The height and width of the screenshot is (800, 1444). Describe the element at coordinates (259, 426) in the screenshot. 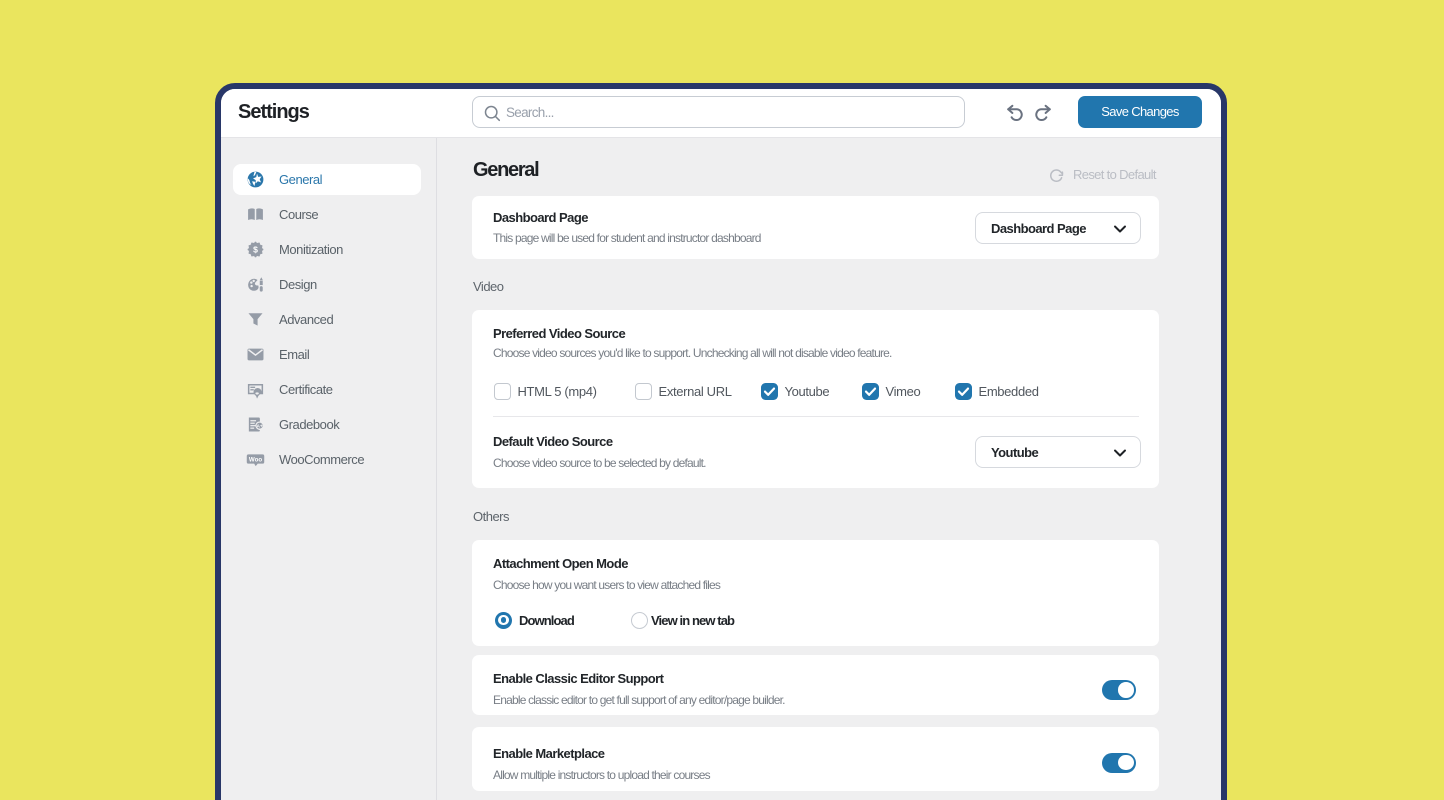

I see `svg-text: A+` at that location.